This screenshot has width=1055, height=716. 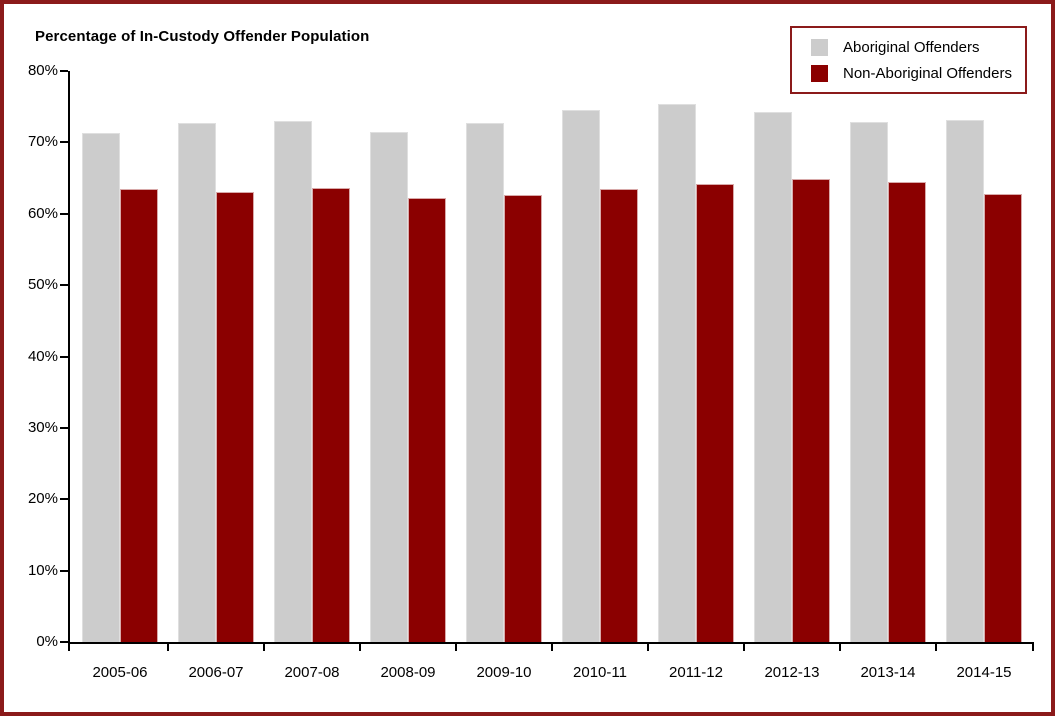 I want to click on x-tick-end, so click(x=1033, y=647).